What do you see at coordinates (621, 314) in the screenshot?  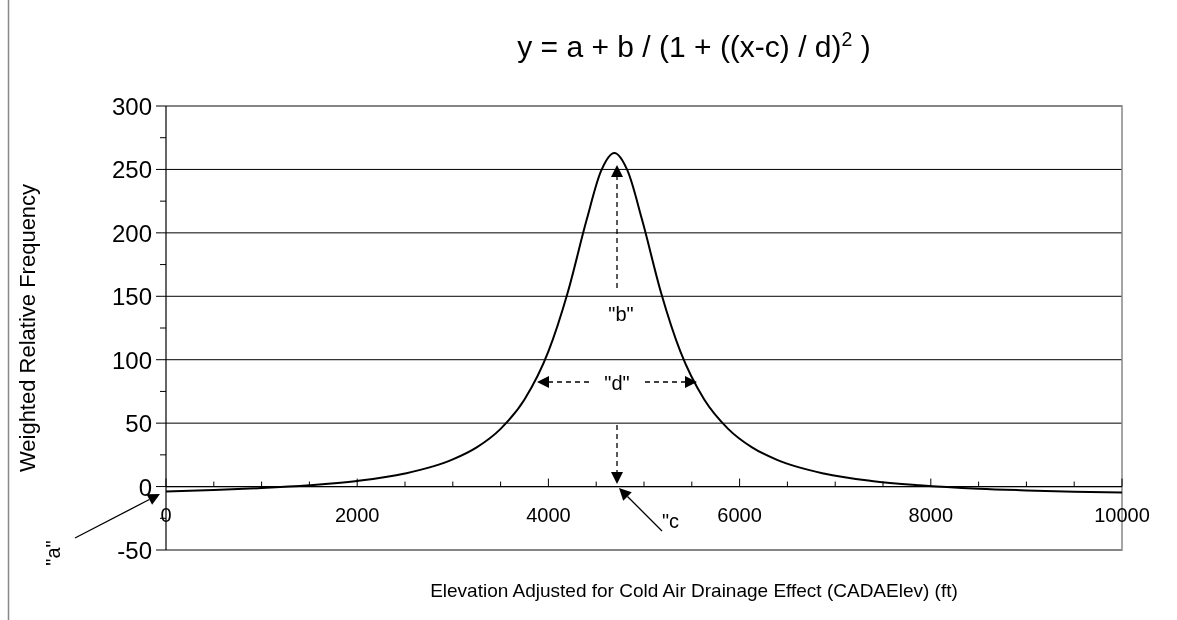 I see `annotation: "b"` at bounding box center [621, 314].